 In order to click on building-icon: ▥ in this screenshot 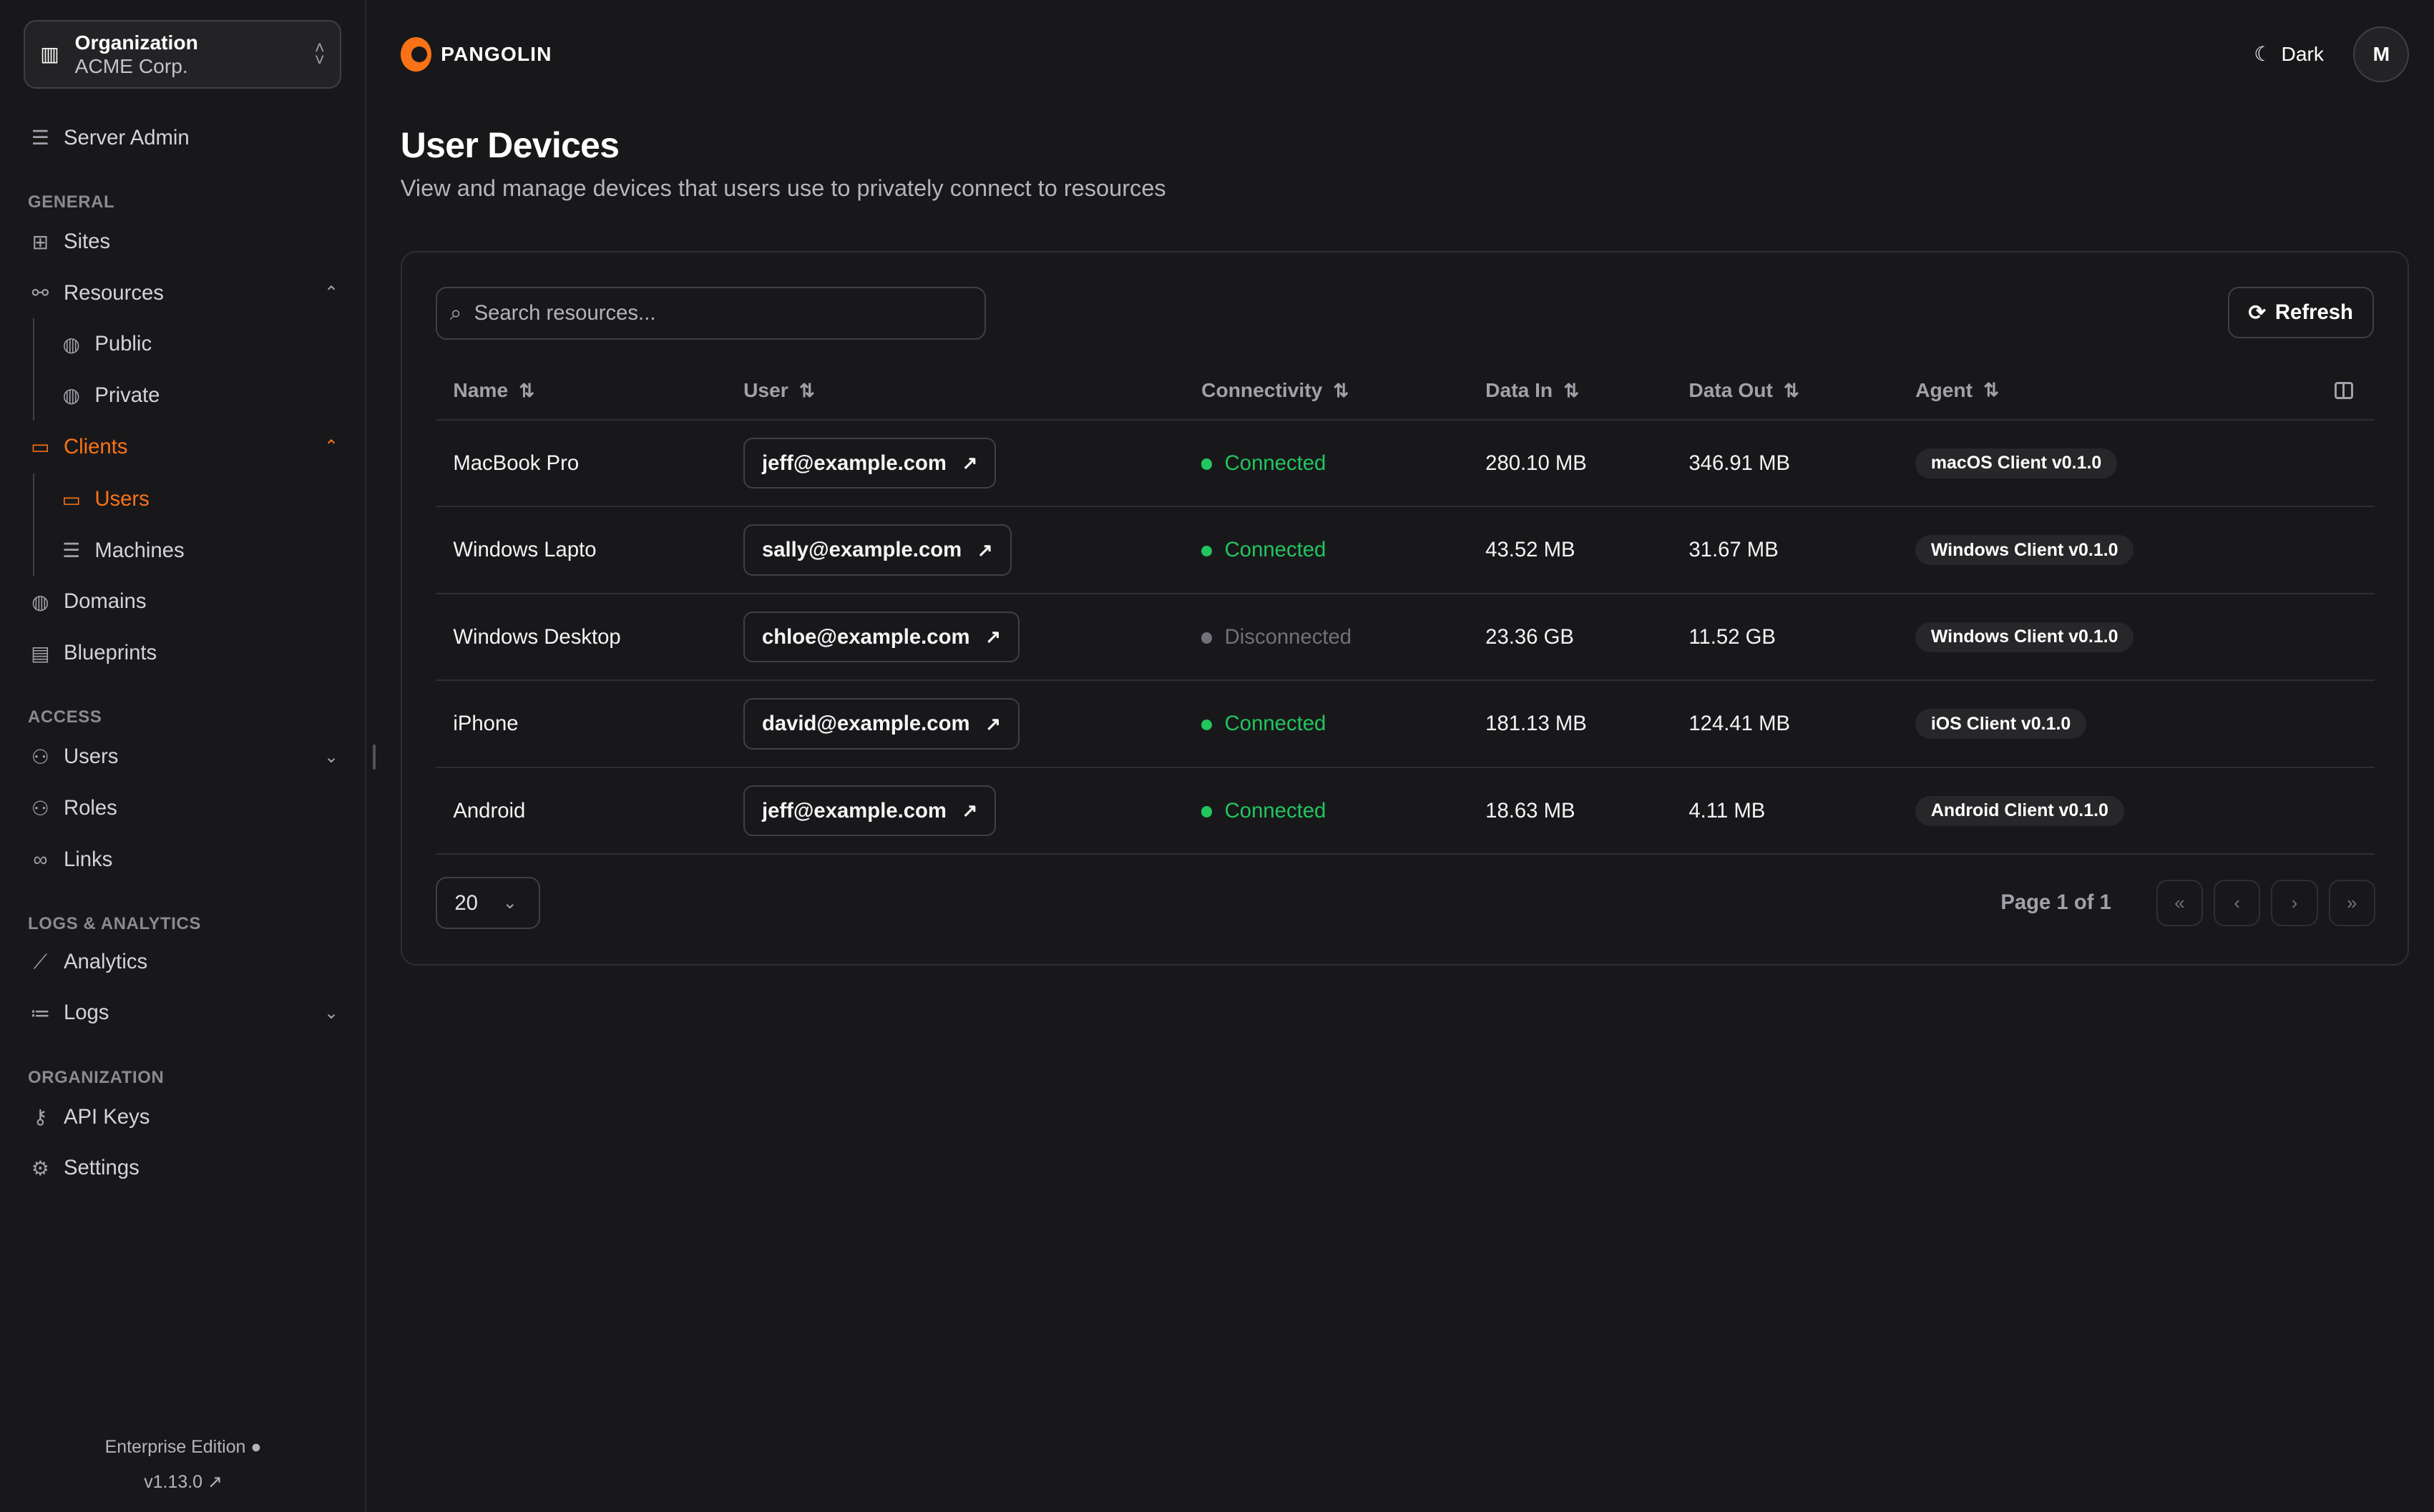, I will do `click(49, 54)`.